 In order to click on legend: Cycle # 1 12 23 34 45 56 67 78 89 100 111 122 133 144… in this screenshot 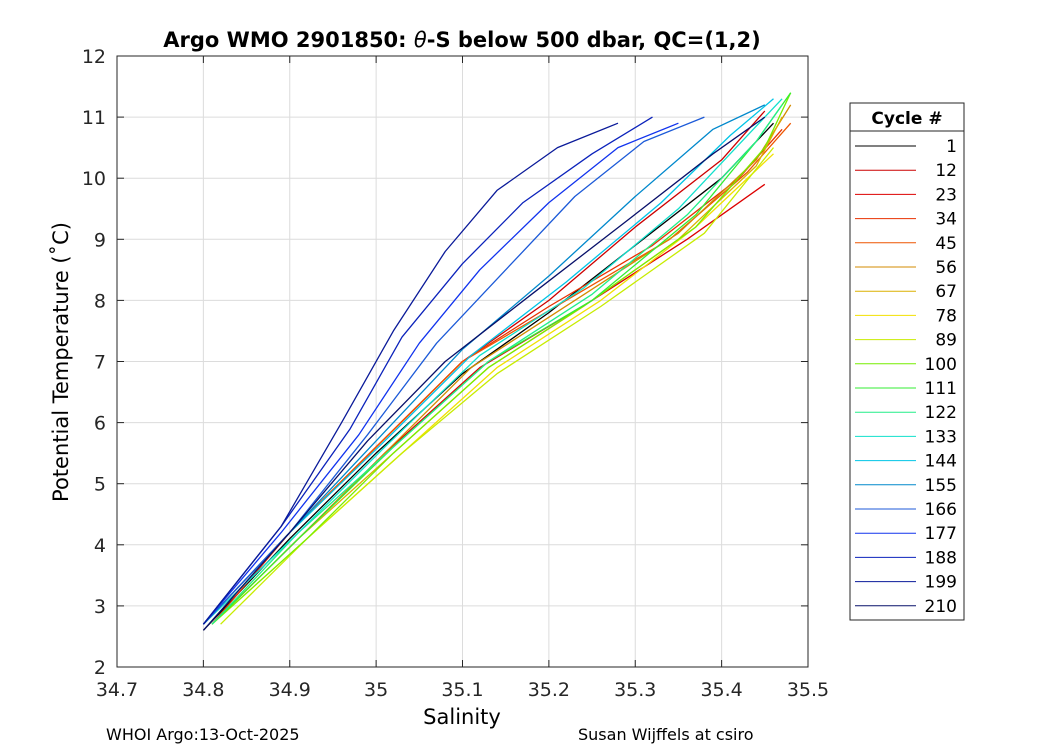, I will do `click(907, 361)`.